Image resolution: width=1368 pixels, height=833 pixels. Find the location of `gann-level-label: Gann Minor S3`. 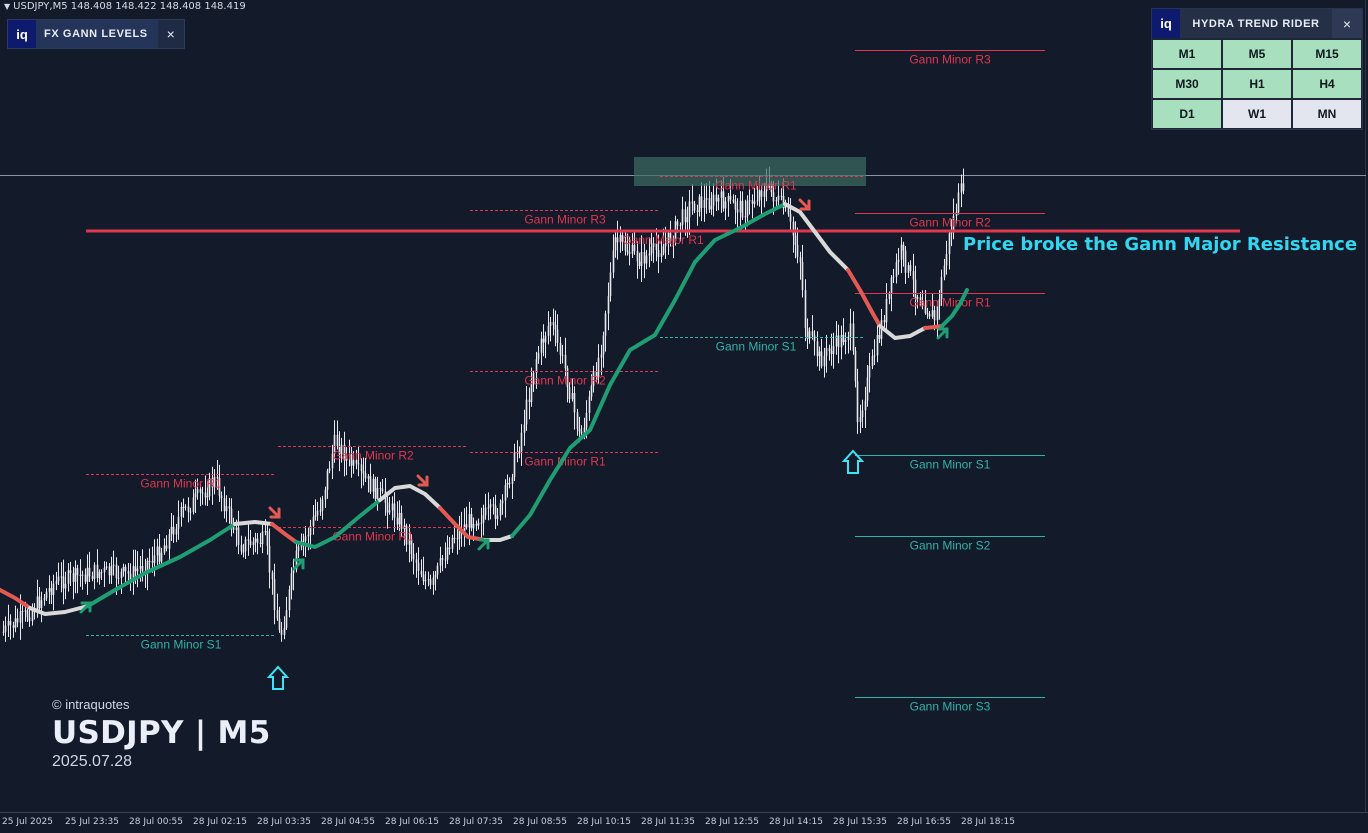

gann-level-label: Gann Minor S3 is located at coordinates (950, 707).